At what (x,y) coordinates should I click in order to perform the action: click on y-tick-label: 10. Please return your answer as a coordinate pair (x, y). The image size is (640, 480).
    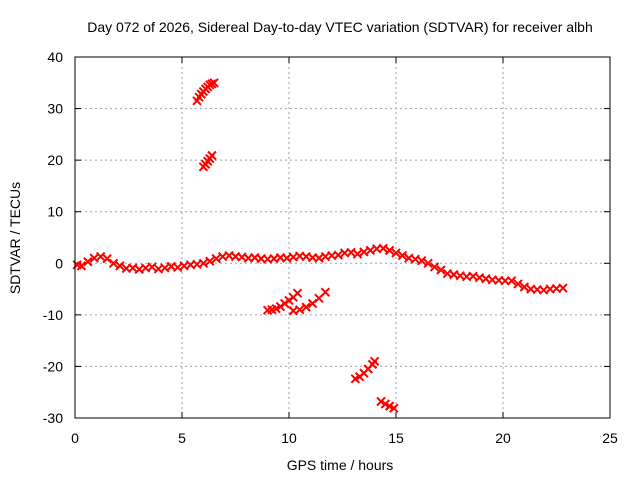
    Looking at the image, I should click on (55, 212).